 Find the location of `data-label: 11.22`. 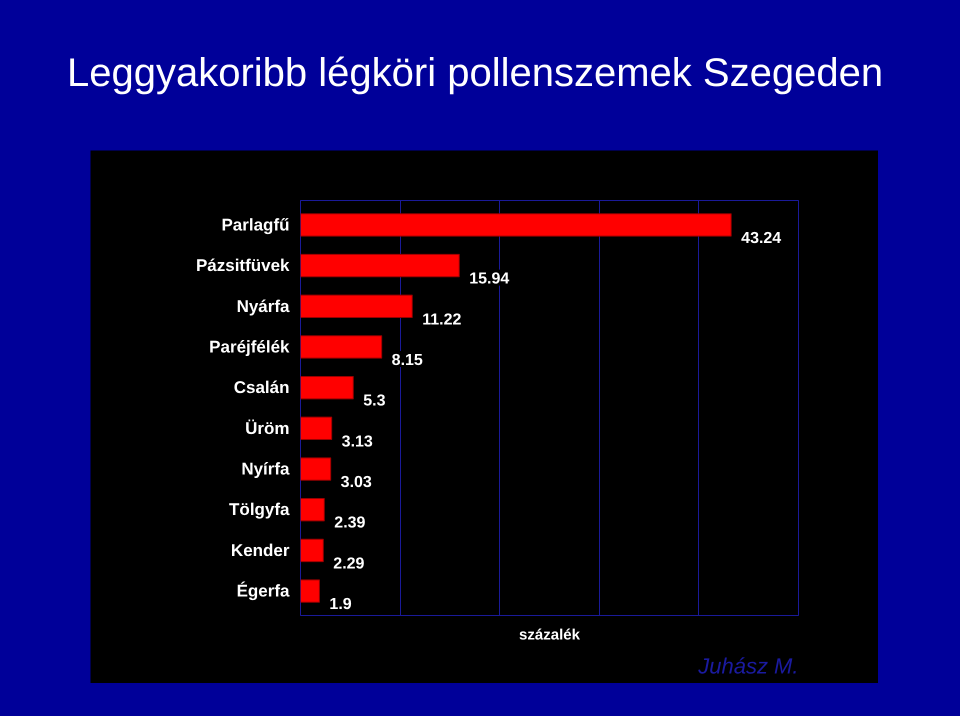

data-label: 11.22 is located at coordinates (442, 319).